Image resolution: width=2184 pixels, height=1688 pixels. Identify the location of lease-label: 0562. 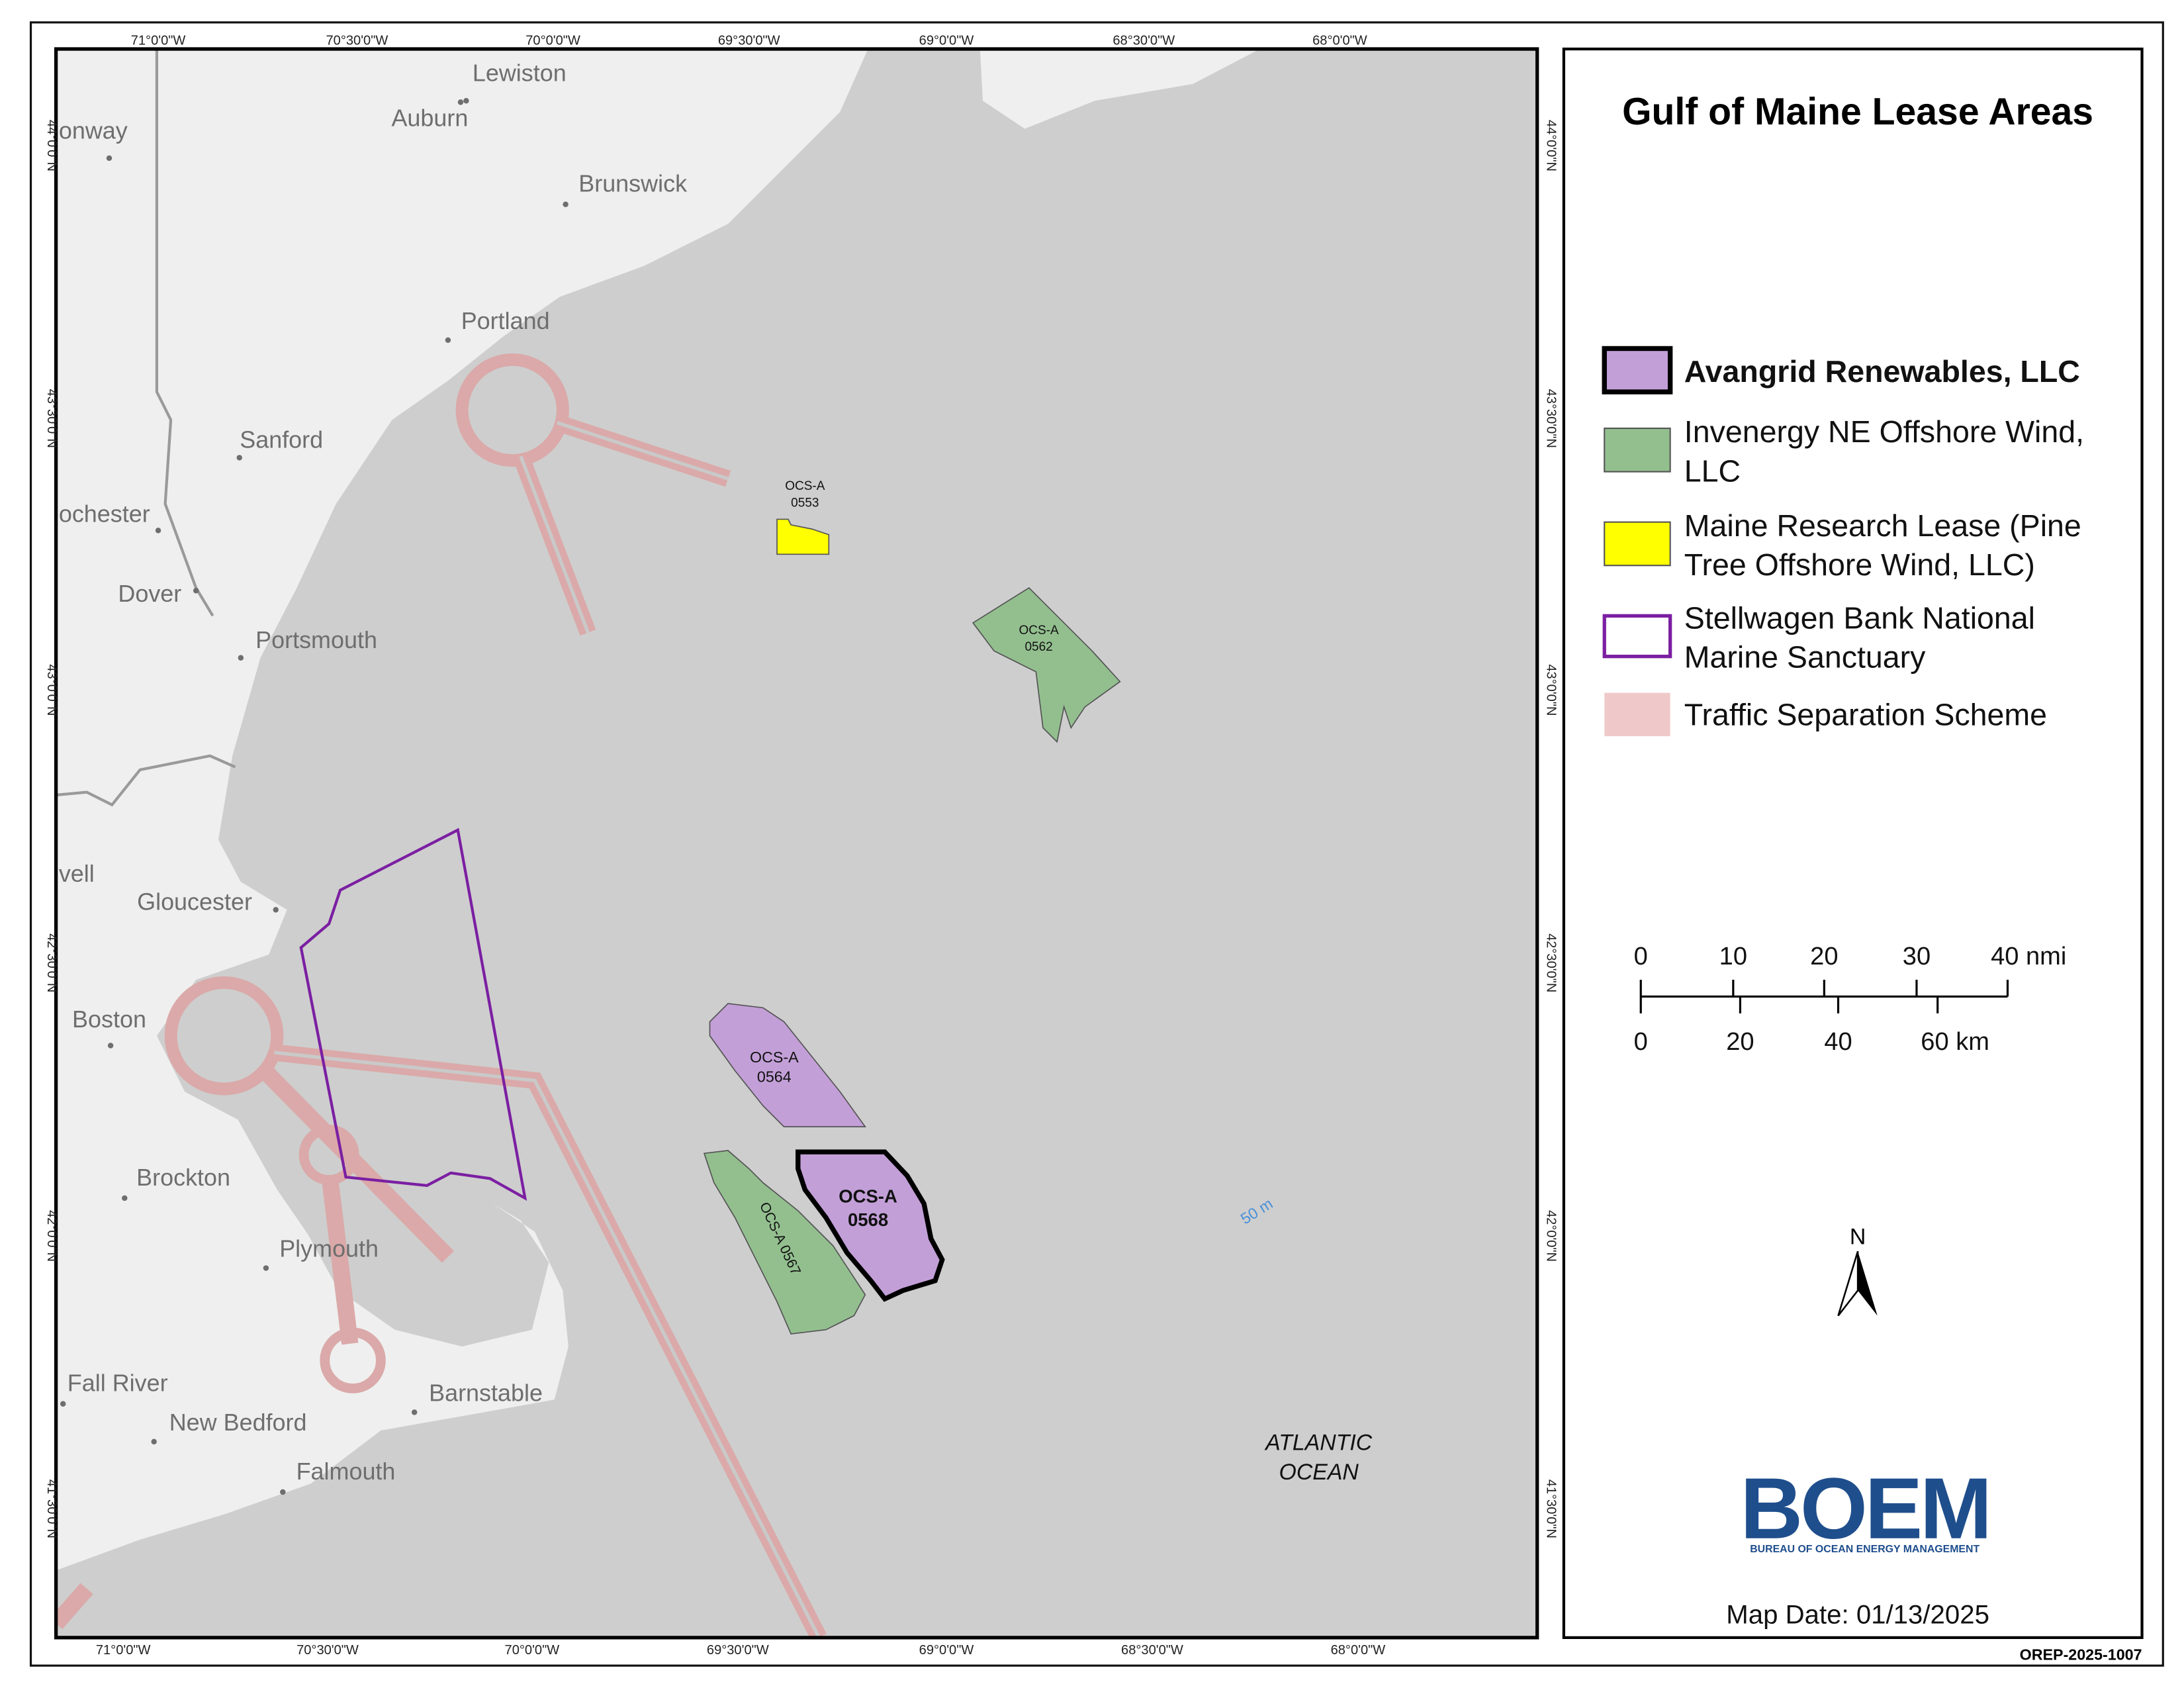
(1038, 647).